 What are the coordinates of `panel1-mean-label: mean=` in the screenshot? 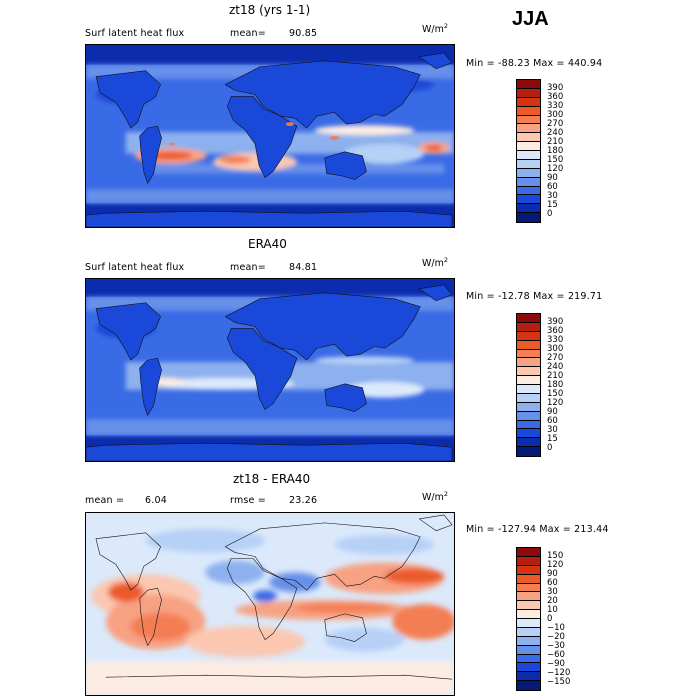 It's located at (248, 33).